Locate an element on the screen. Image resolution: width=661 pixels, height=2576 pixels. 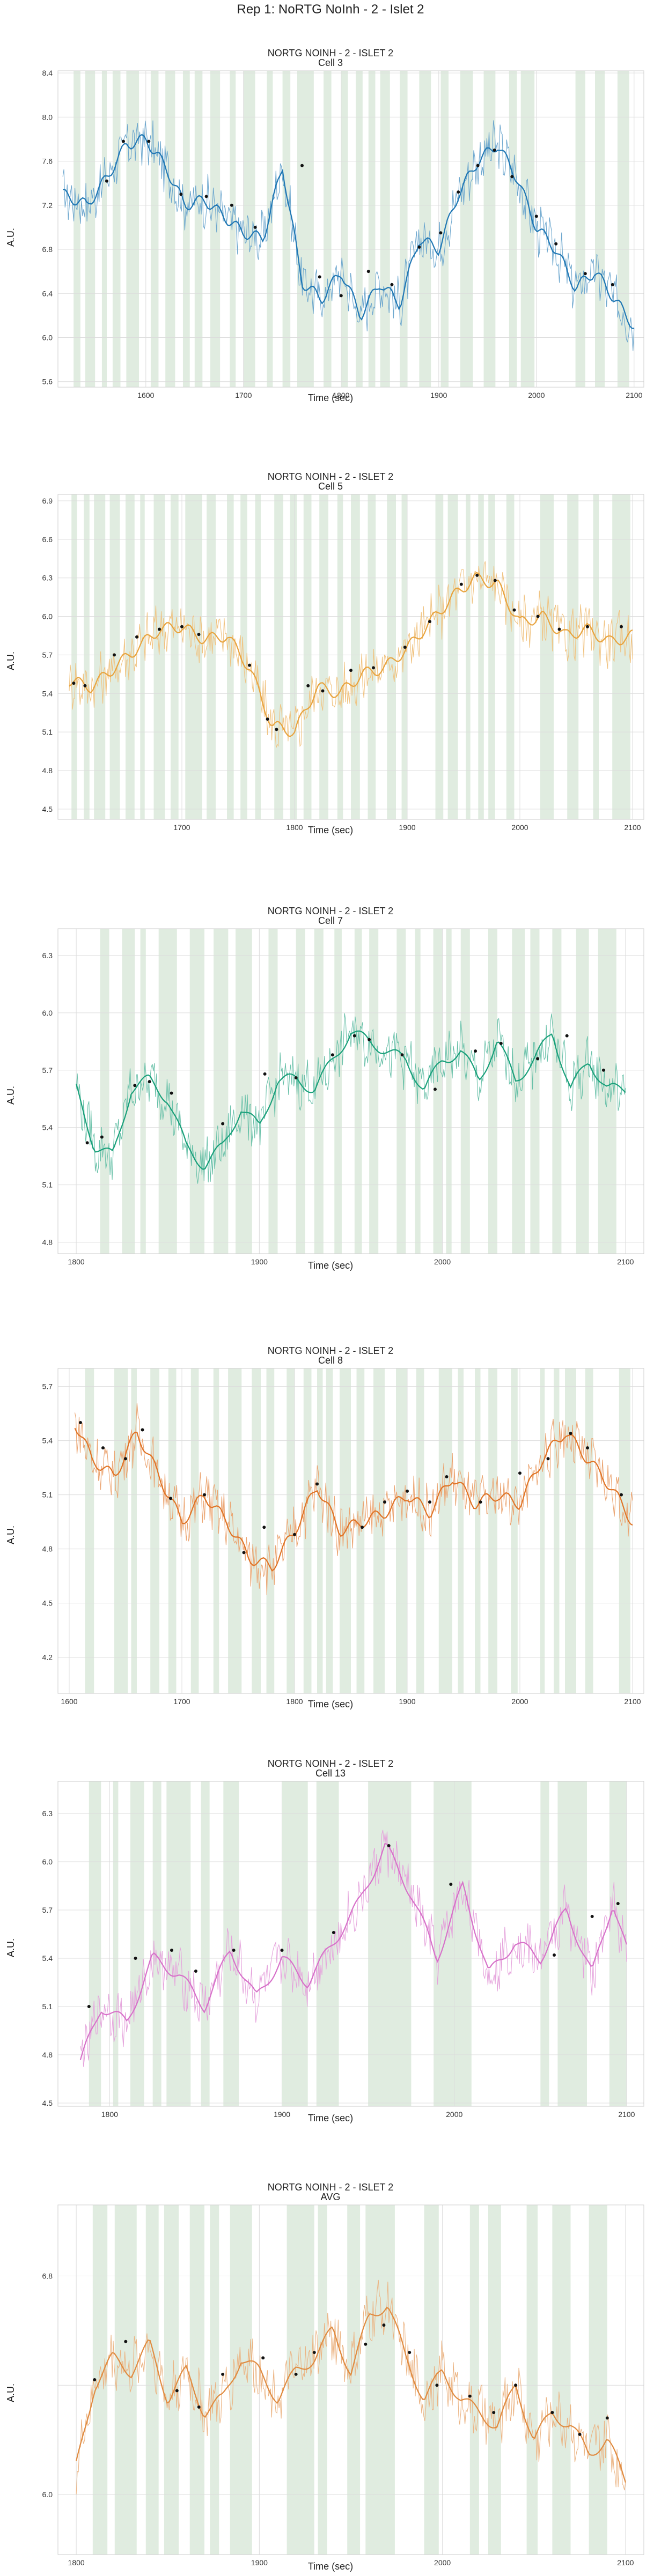
y-tick-label: 5.7 is located at coordinates (47, 1070).